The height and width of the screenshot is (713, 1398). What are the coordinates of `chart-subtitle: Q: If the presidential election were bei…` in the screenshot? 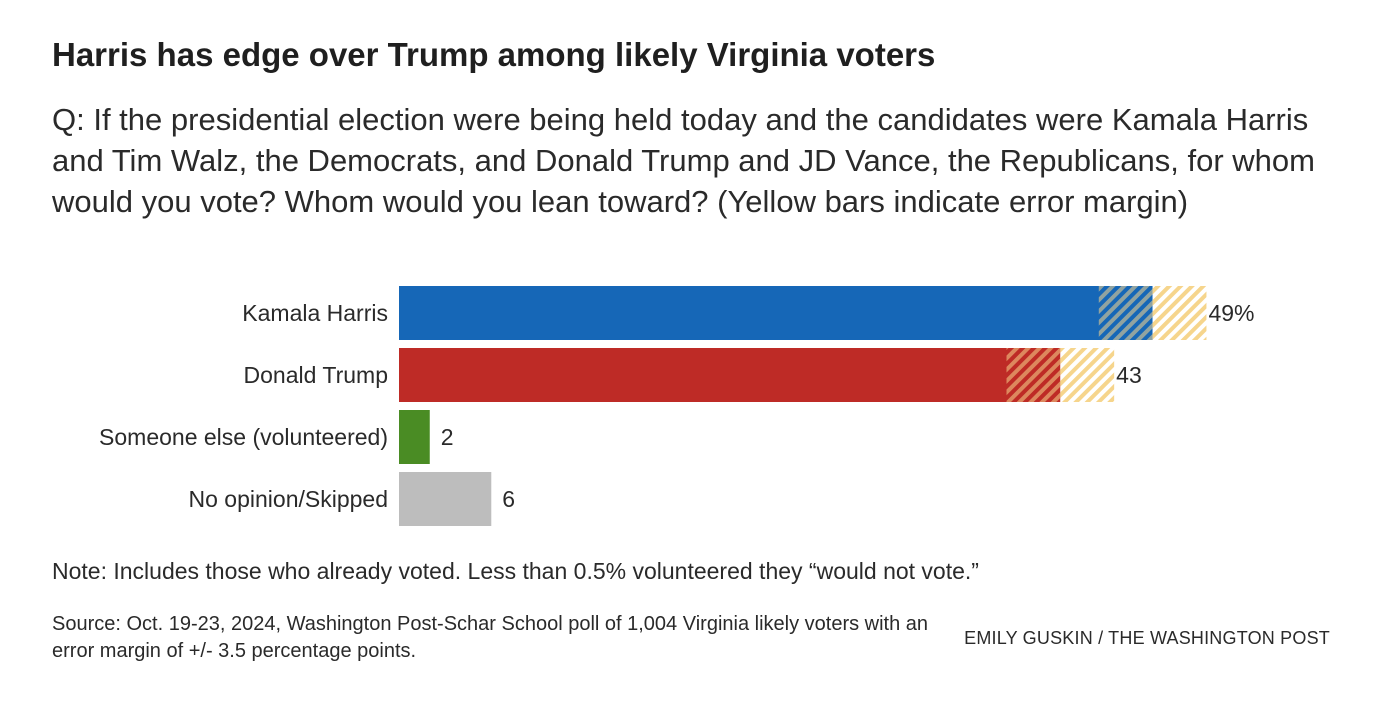 It's located at (683, 160).